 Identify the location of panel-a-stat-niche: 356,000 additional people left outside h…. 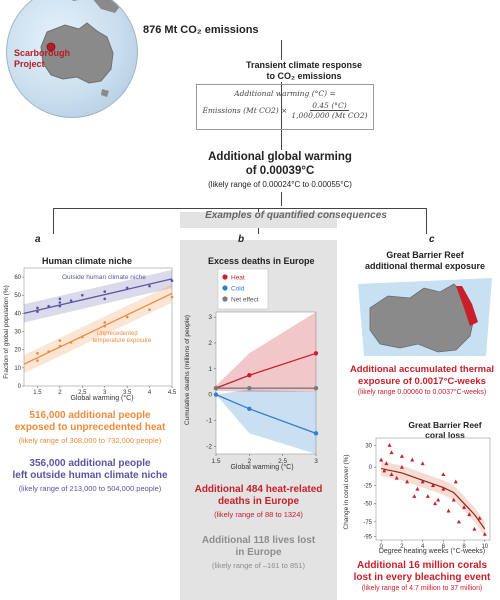
(90, 475).